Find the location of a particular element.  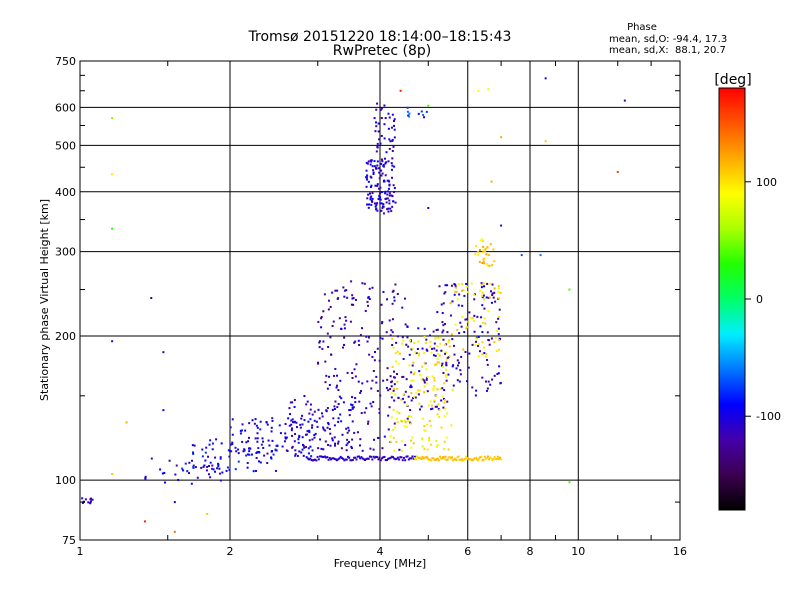

x-tick-label: 16 is located at coordinates (680, 551).